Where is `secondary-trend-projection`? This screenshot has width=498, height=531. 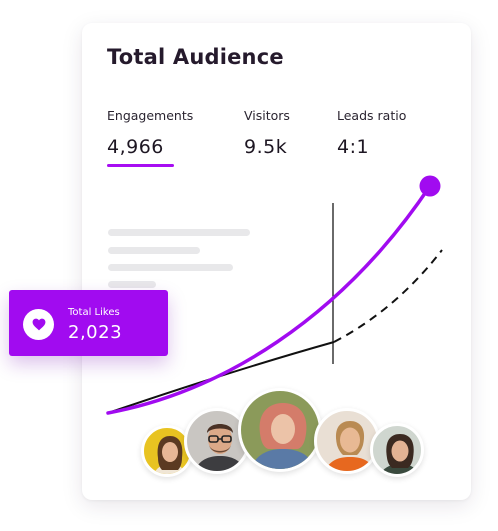
secondary-trend-projection is located at coordinates (388, 296).